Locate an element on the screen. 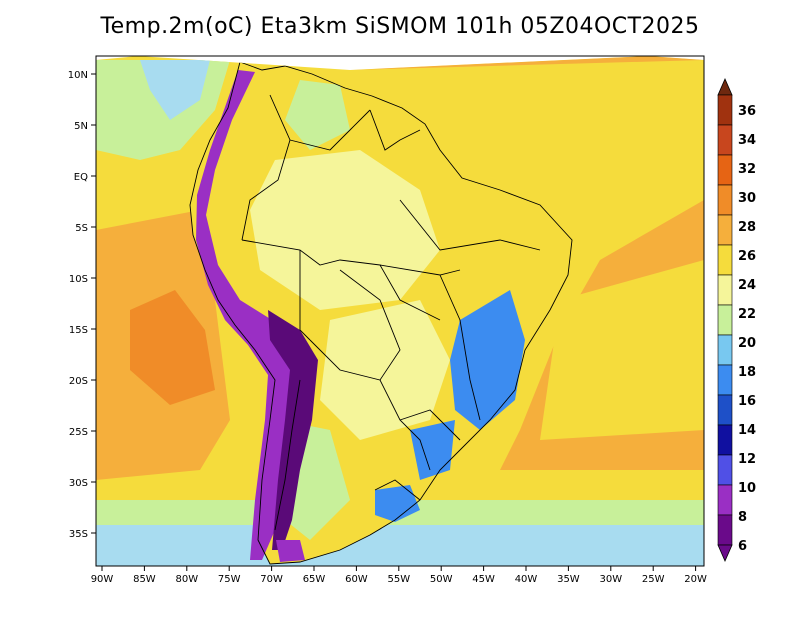  lat-tick-label: 10N is located at coordinates (78, 75).